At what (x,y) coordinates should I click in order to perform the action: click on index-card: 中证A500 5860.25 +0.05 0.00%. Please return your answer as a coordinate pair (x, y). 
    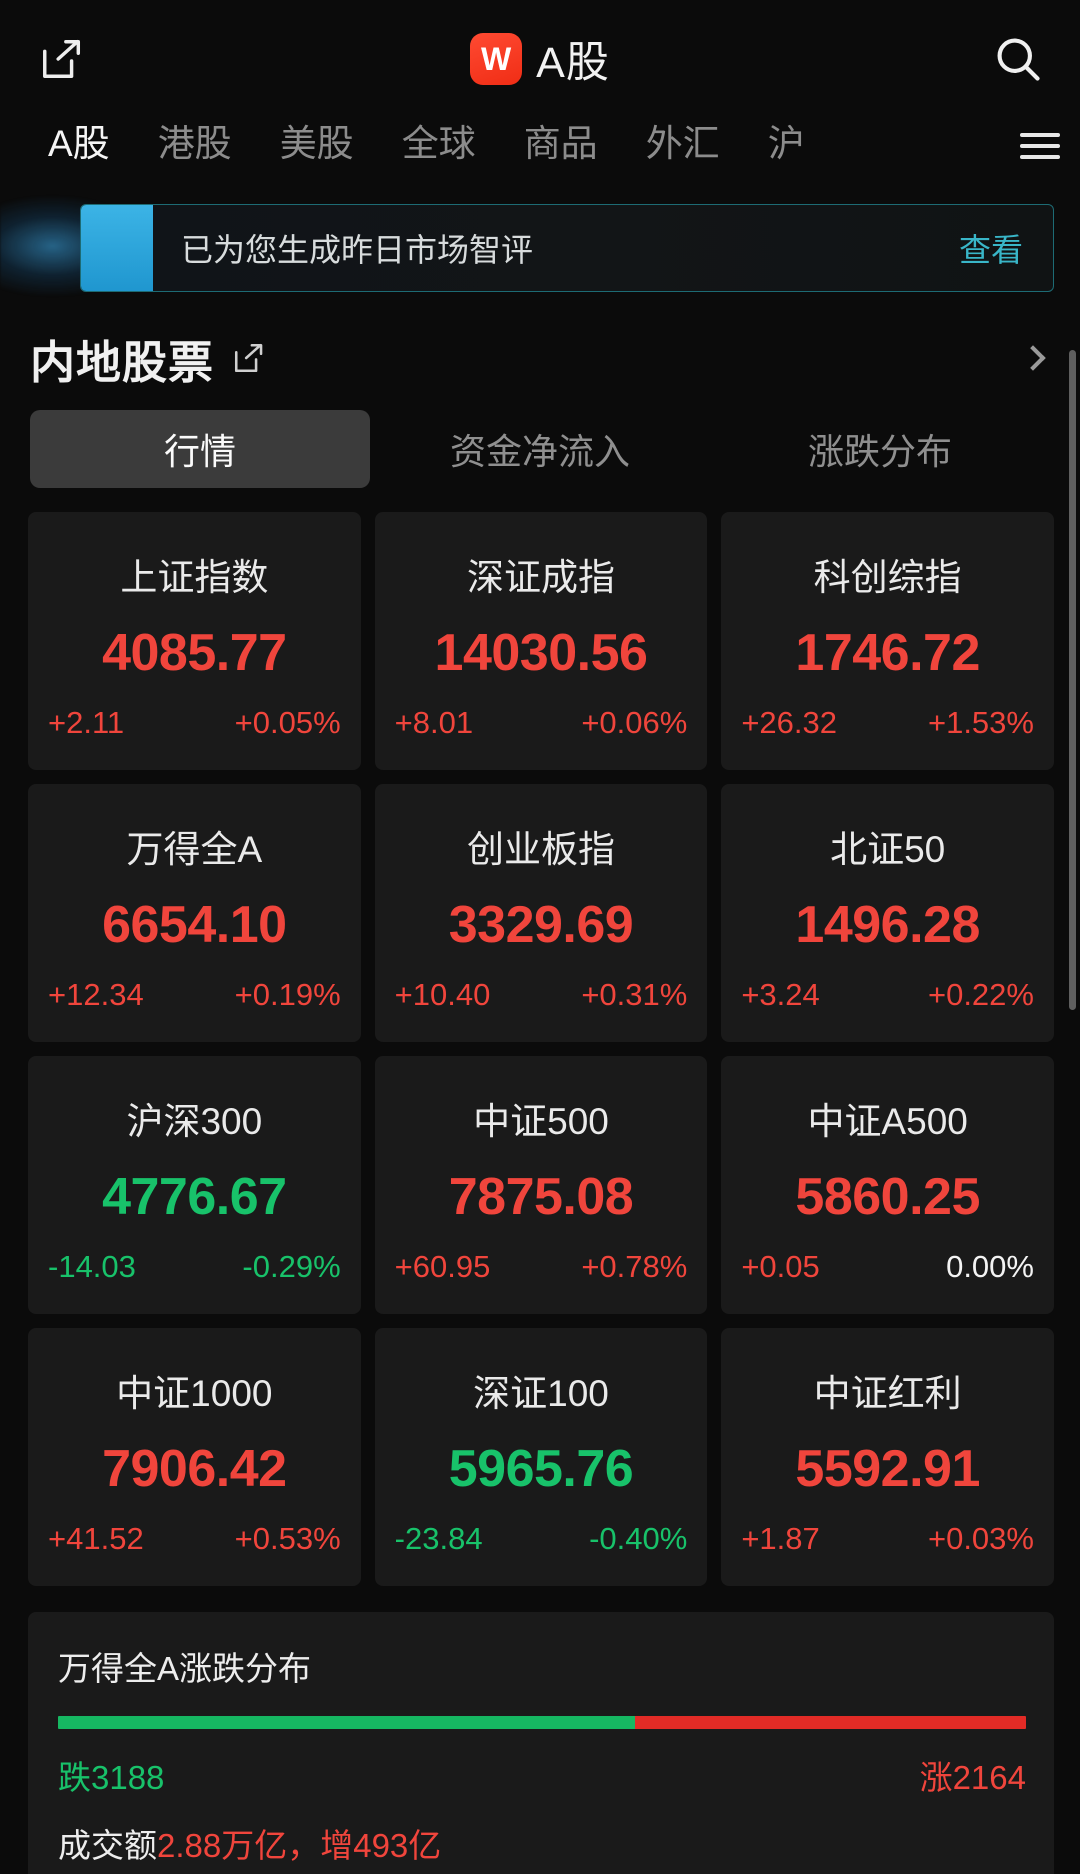
    Looking at the image, I should click on (887, 1185).